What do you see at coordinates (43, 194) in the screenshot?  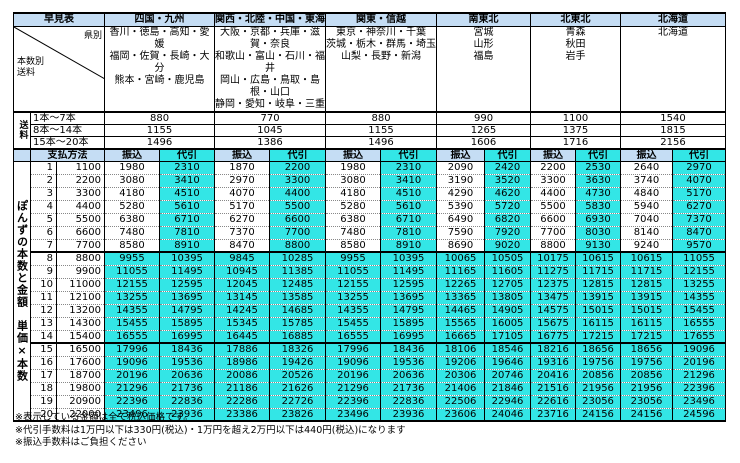 I see `quantity: 3` at bounding box center [43, 194].